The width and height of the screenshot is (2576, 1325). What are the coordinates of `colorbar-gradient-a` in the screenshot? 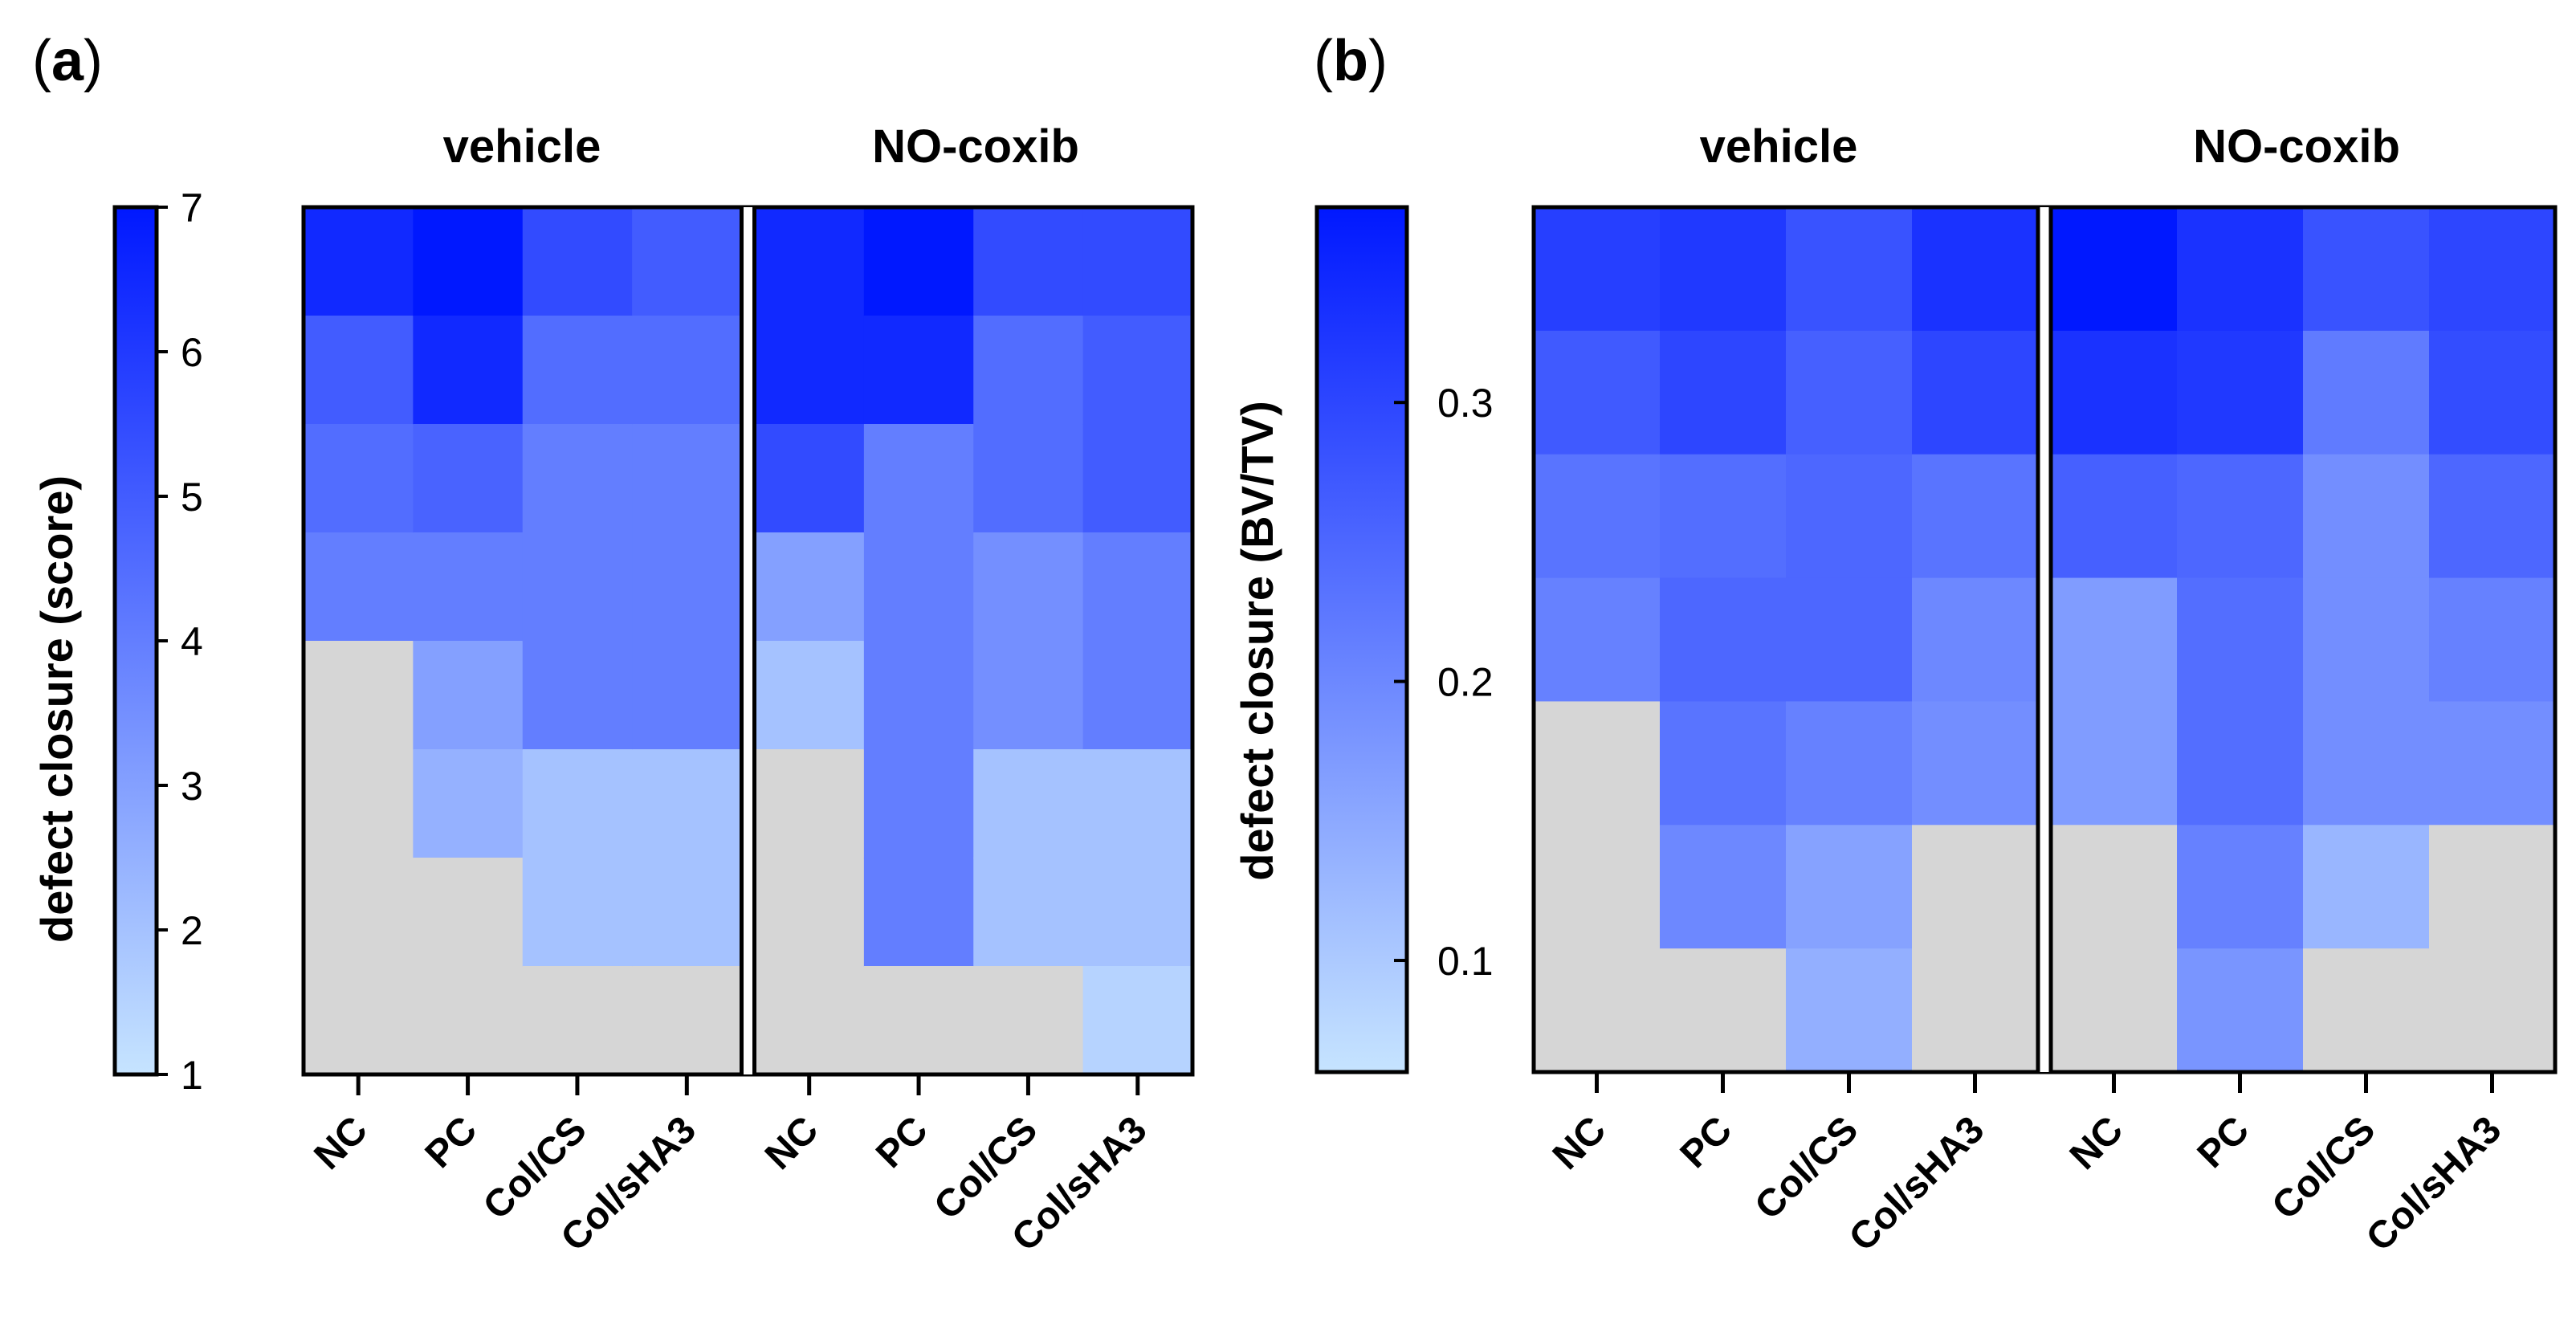 It's located at (135, 641).